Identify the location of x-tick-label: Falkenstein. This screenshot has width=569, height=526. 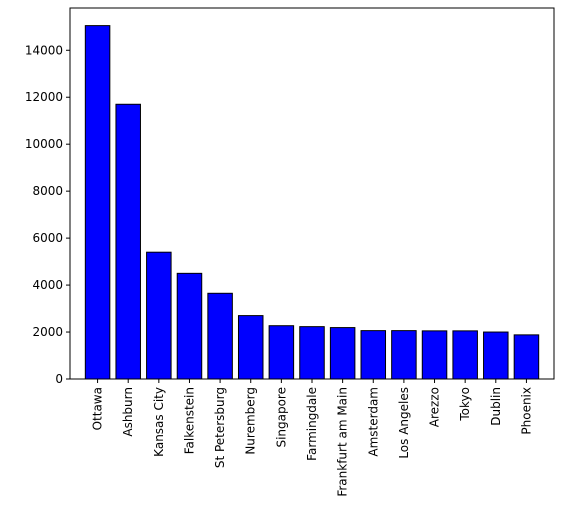
(189, 420).